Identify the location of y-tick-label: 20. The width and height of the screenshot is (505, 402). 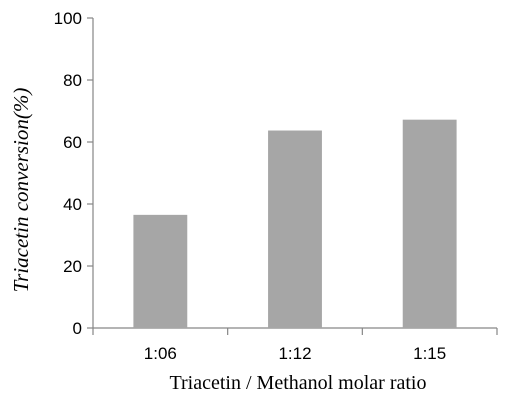
(72, 266).